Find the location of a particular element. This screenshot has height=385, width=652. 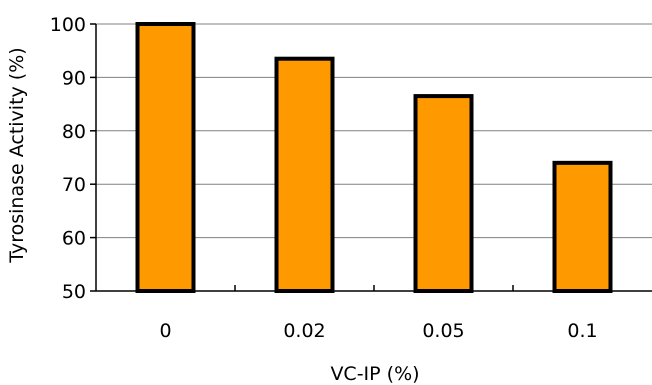

x-tick-label: 0.1 is located at coordinates (582, 331).